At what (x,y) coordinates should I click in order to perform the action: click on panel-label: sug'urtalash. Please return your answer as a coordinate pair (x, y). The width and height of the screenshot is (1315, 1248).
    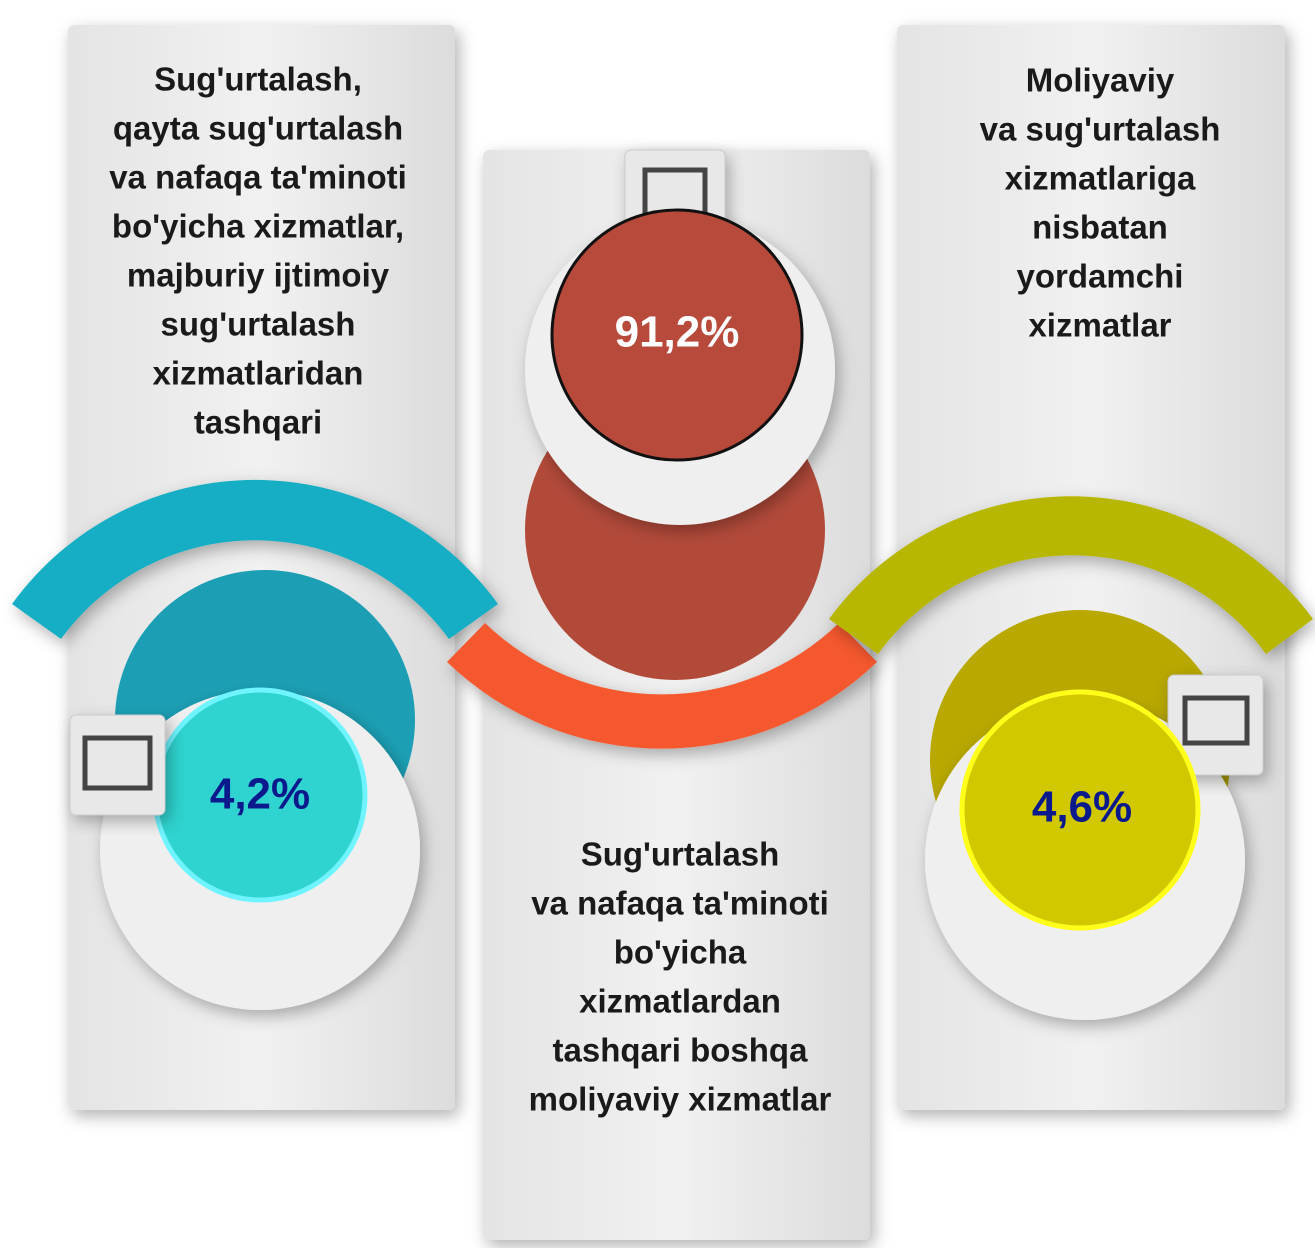
    Looking at the image, I should click on (258, 324).